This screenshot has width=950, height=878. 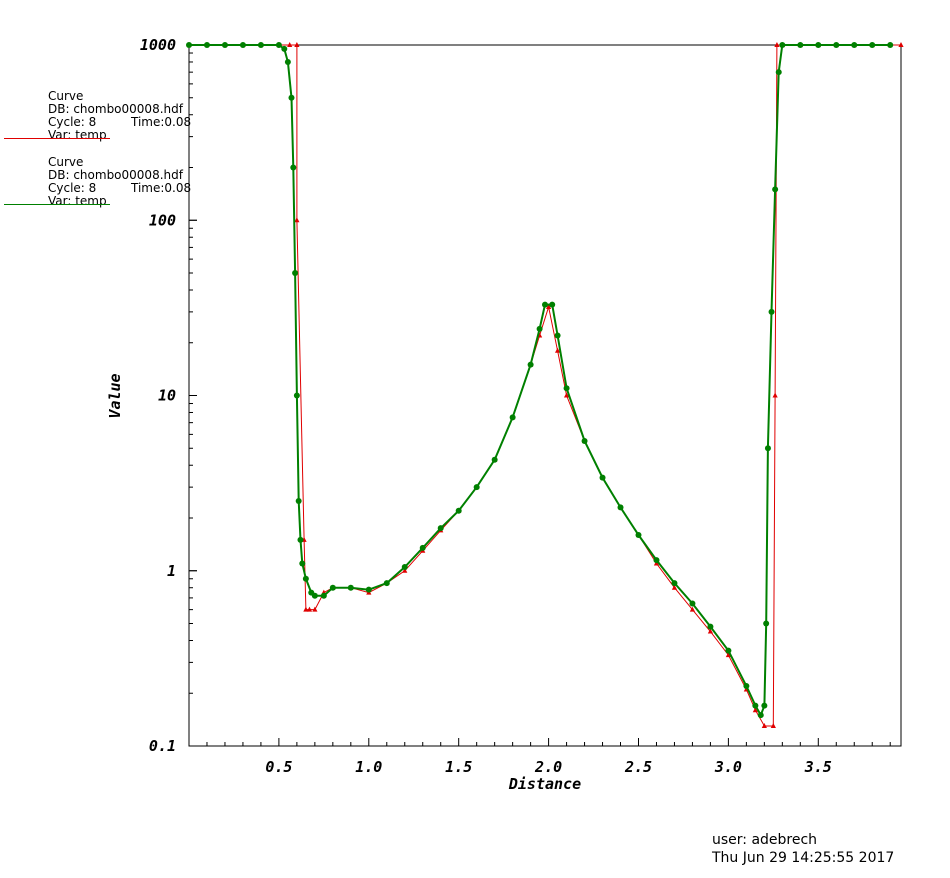 What do you see at coordinates (803, 858) in the screenshot?
I see `footer-date: Thu Jun 29 14:25:55 2017` at bounding box center [803, 858].